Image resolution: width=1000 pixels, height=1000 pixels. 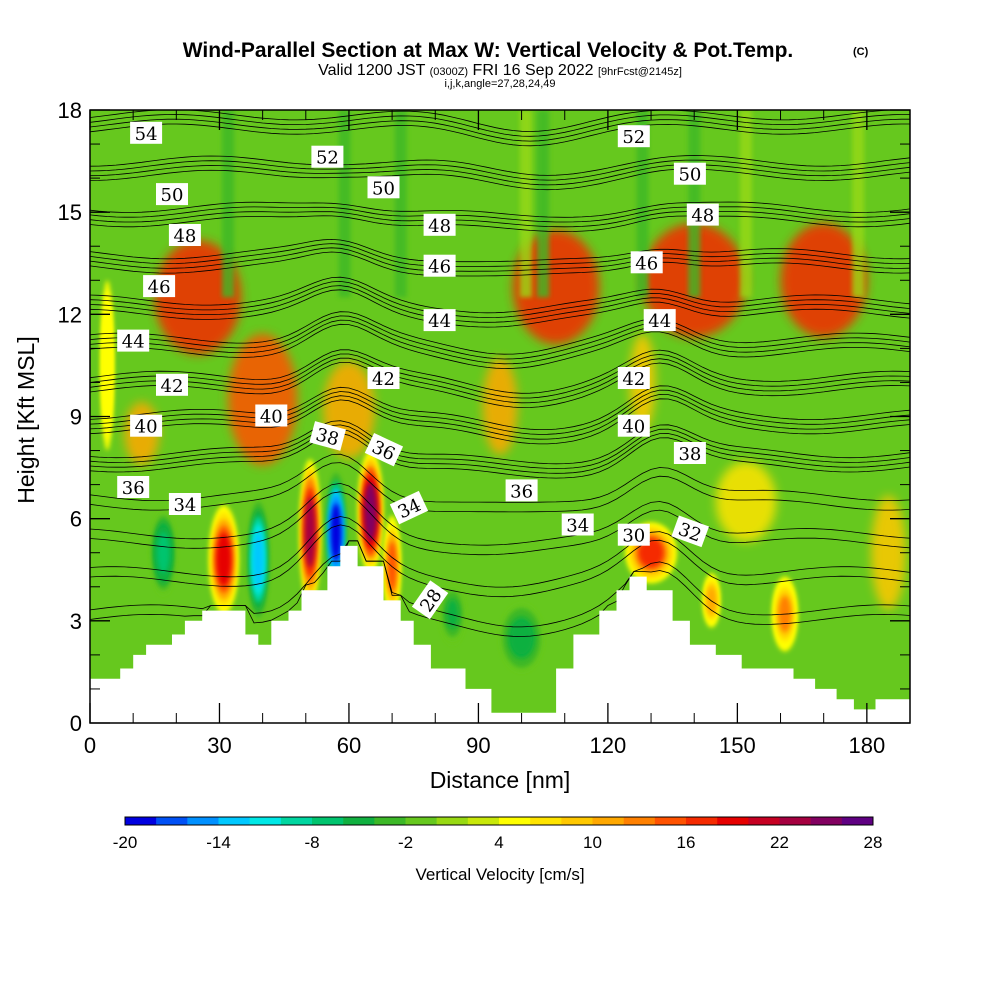 I want to click on isentrope-label-text: 52, so click(x=327, y=158).